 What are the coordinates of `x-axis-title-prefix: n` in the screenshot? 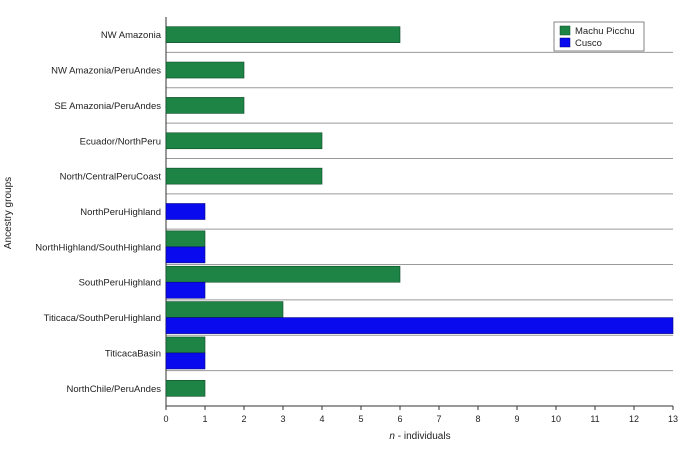 It's located at (392, 436).